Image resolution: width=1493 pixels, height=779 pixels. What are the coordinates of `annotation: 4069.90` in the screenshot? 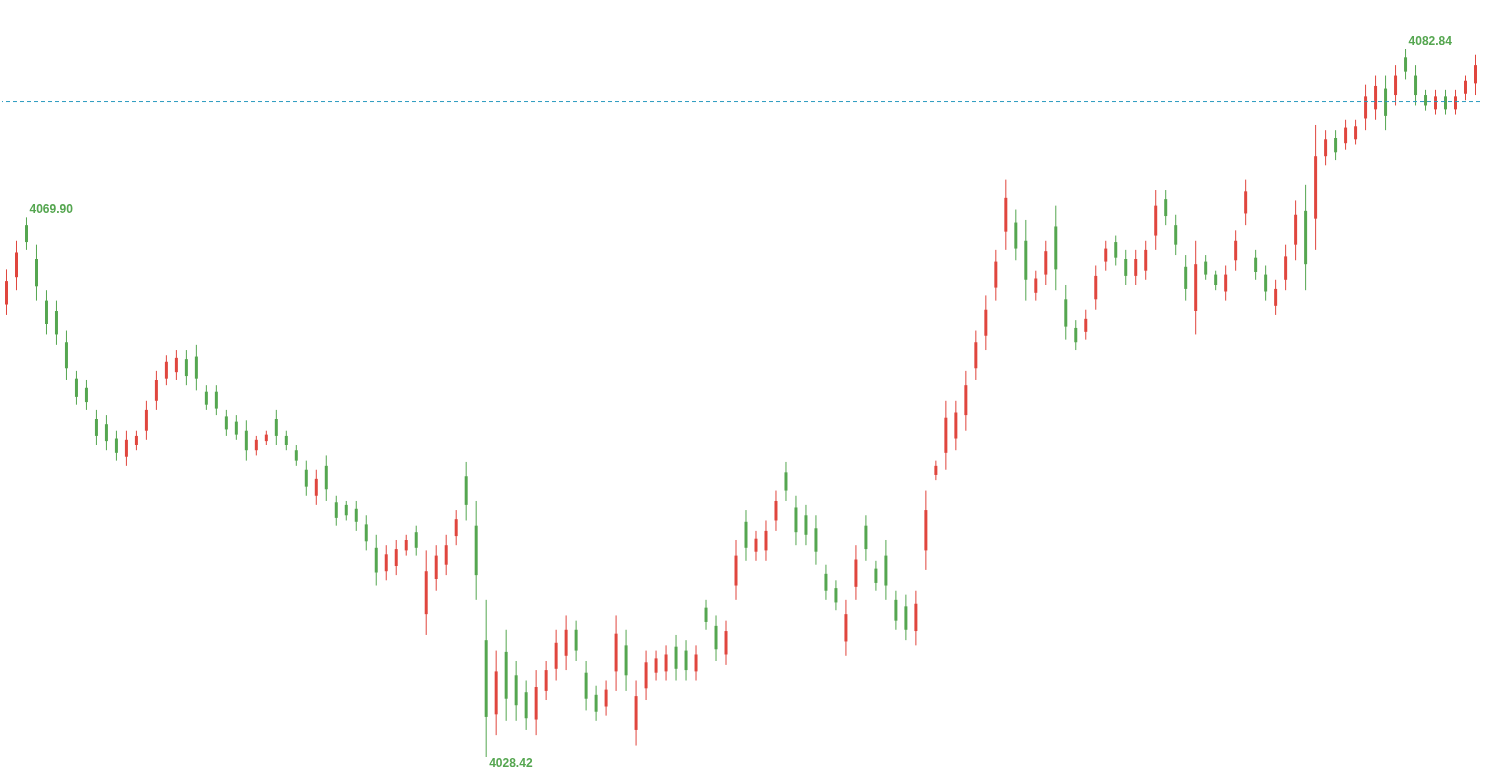 It's located at (51, 209).